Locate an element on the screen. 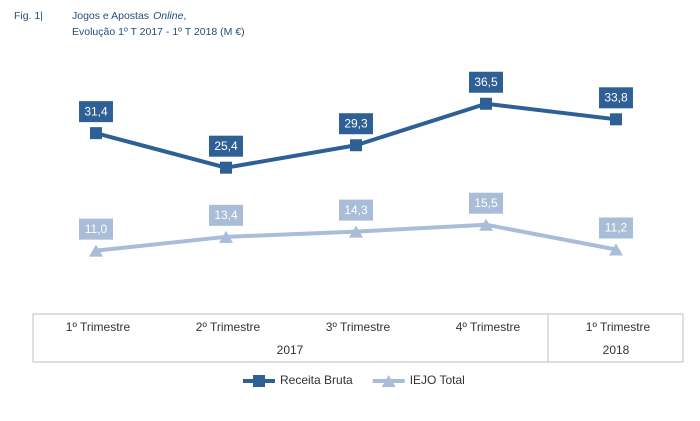 The width and height of the screenshot is (700, 421). title-comma: , is located at coordinates (184, 16).